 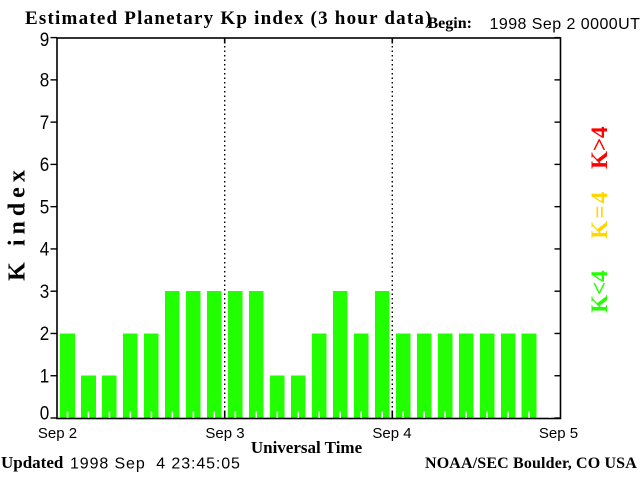 I want to click on svg-text: NOAA/SEC Boulder, CO USA, so click(x=531, y=463).